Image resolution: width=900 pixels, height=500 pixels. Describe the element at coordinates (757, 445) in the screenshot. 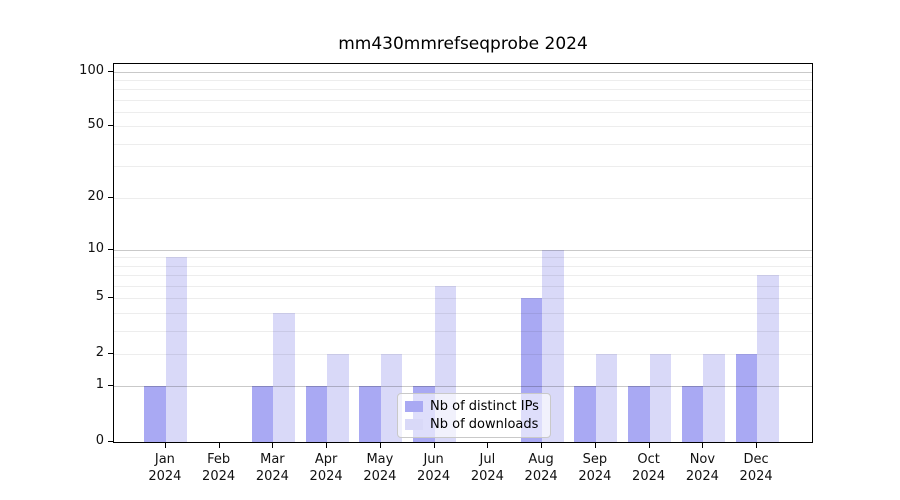

I see `x-tick-mark-dec` at that location.